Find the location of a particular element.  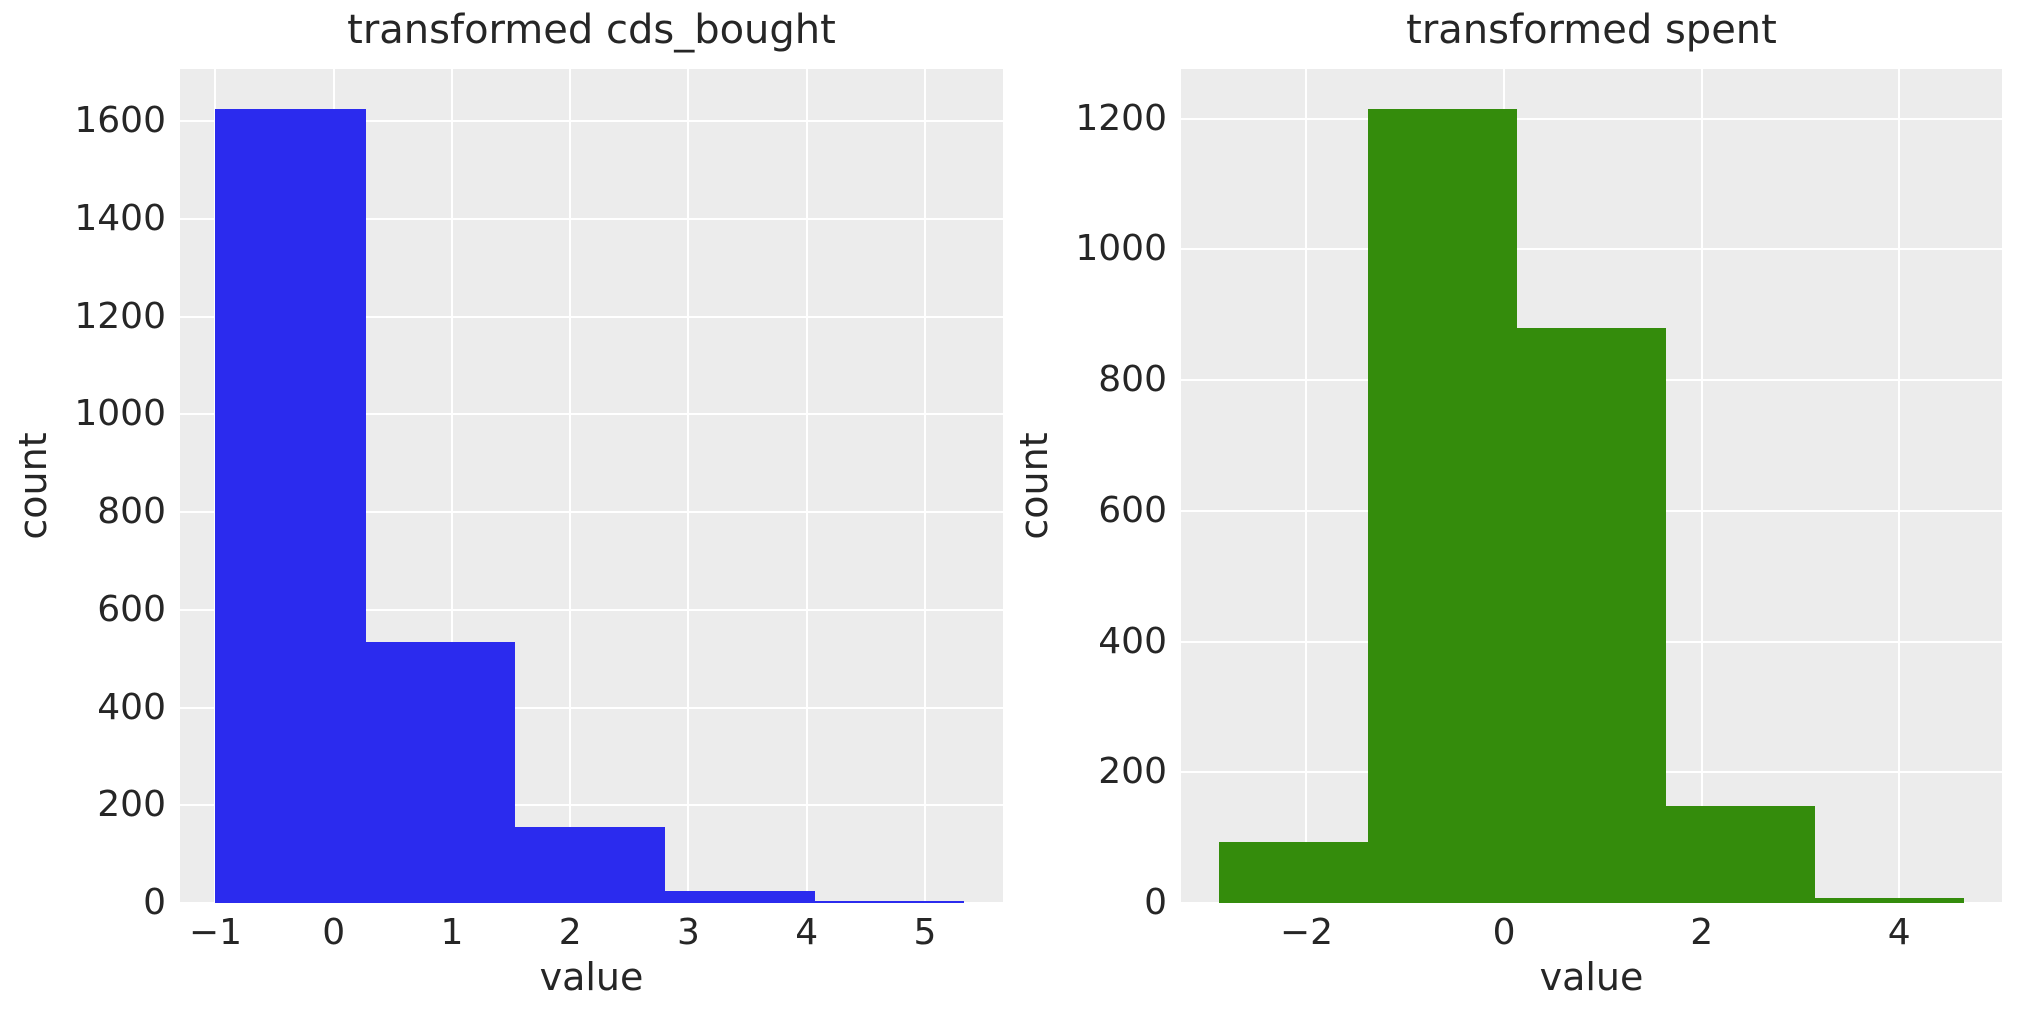

x-tick-label: −2 is located at coordinates (1306, 932).